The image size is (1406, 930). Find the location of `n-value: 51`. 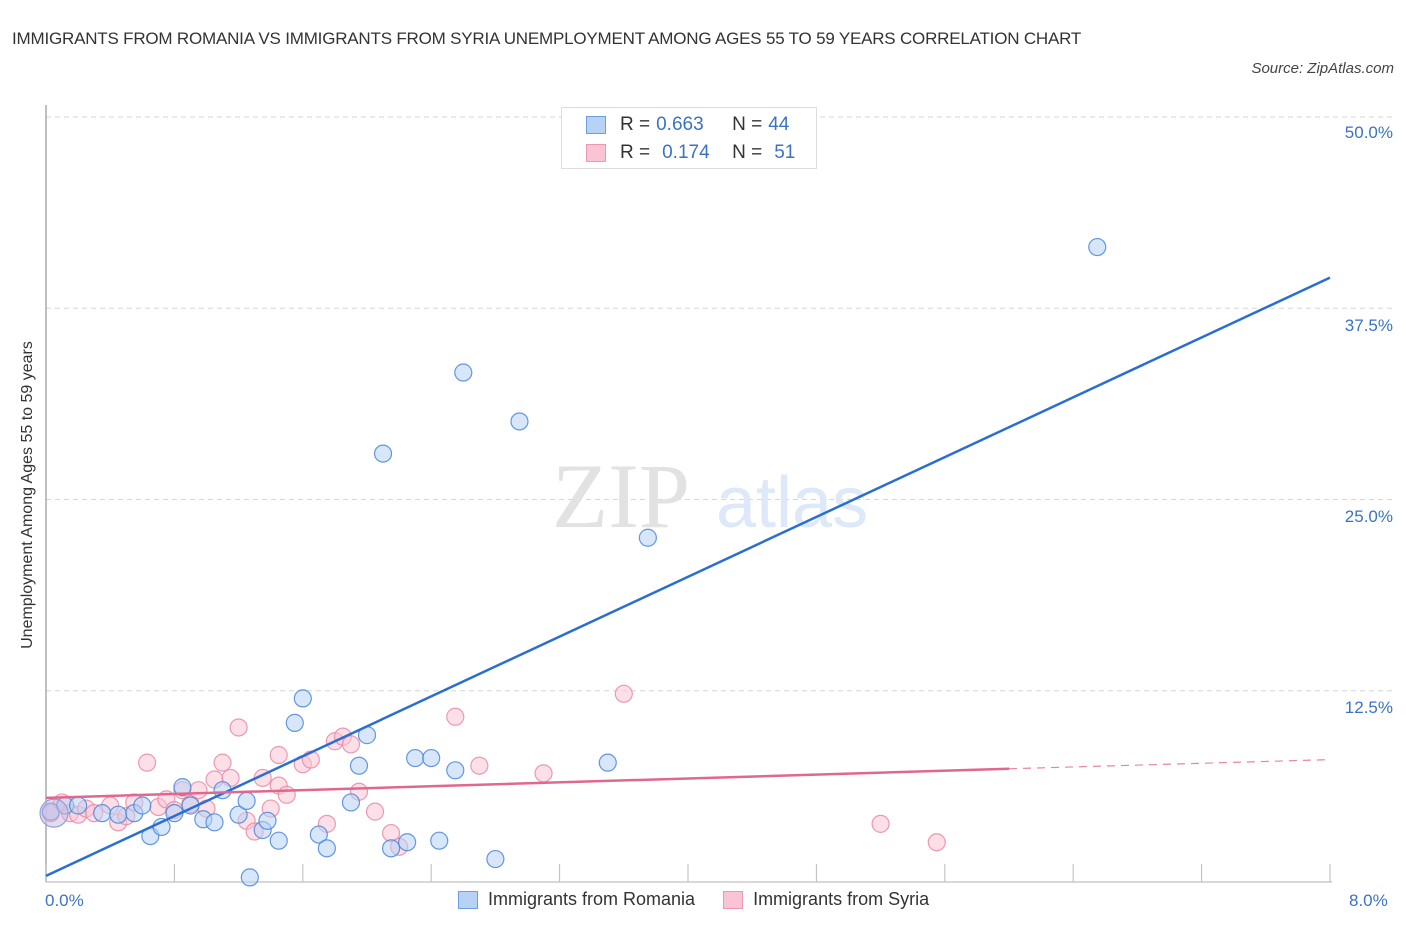

n-value: 51 is located at coordinates (785, 152).